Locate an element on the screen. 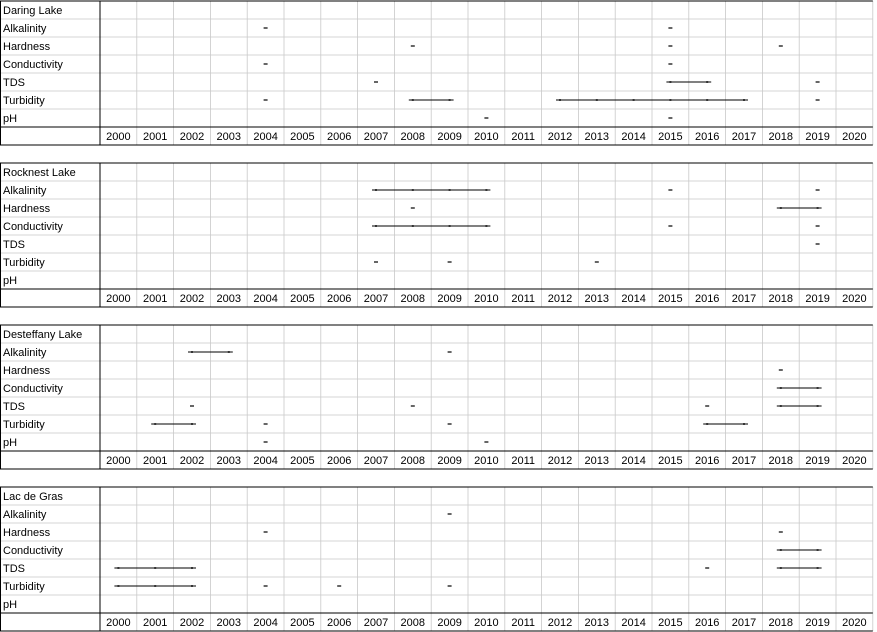 Image resolution: width=877 pixels, height=632 pixels. lake-name: Lac de Gras is located at coordinates (33, 497).